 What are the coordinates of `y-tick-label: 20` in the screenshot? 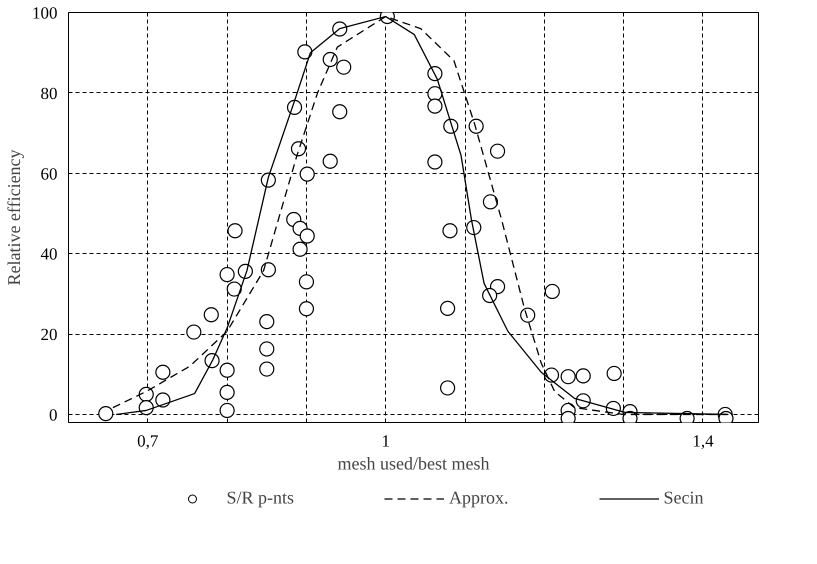 It's located at (49, 334).